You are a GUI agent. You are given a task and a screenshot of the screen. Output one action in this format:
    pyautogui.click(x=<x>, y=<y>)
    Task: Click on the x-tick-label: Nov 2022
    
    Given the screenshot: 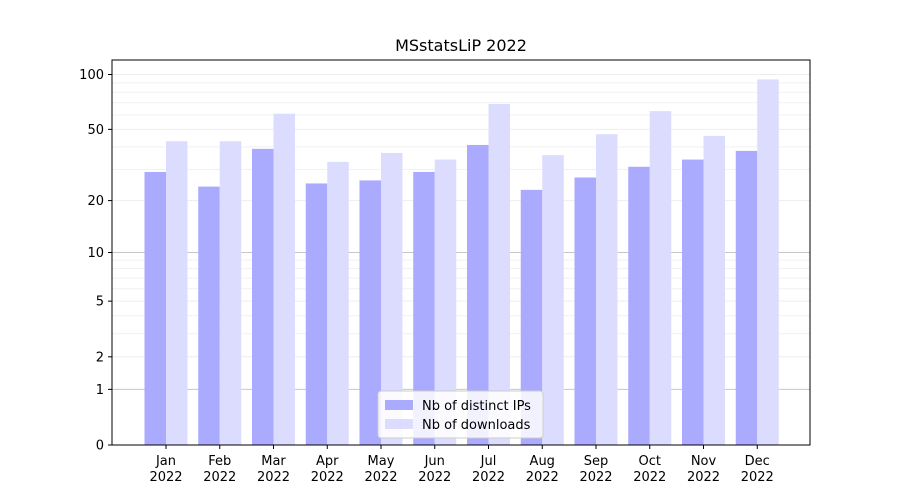 What is the action you would take?
    pyautogui.click(x=703, y=469)
    